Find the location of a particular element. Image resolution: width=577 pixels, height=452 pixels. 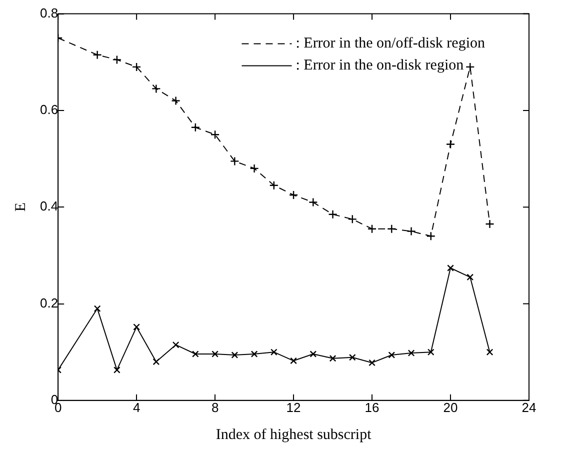

x-tick-label: 16 is located at coordinates (372, 407).